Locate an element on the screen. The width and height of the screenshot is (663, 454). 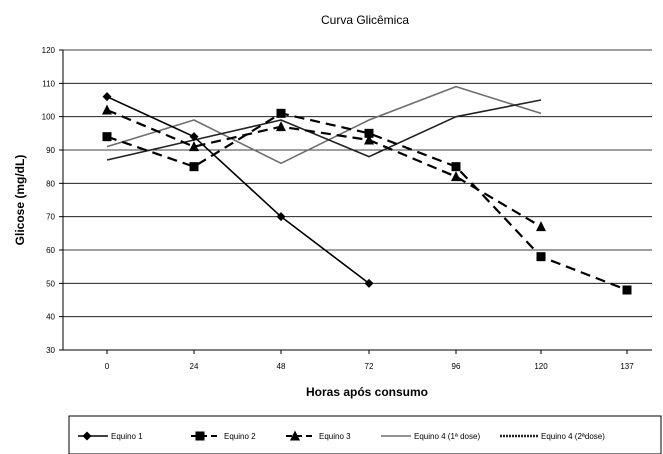
x-tick-label-48: 48 is located at coordinates (281, 366).